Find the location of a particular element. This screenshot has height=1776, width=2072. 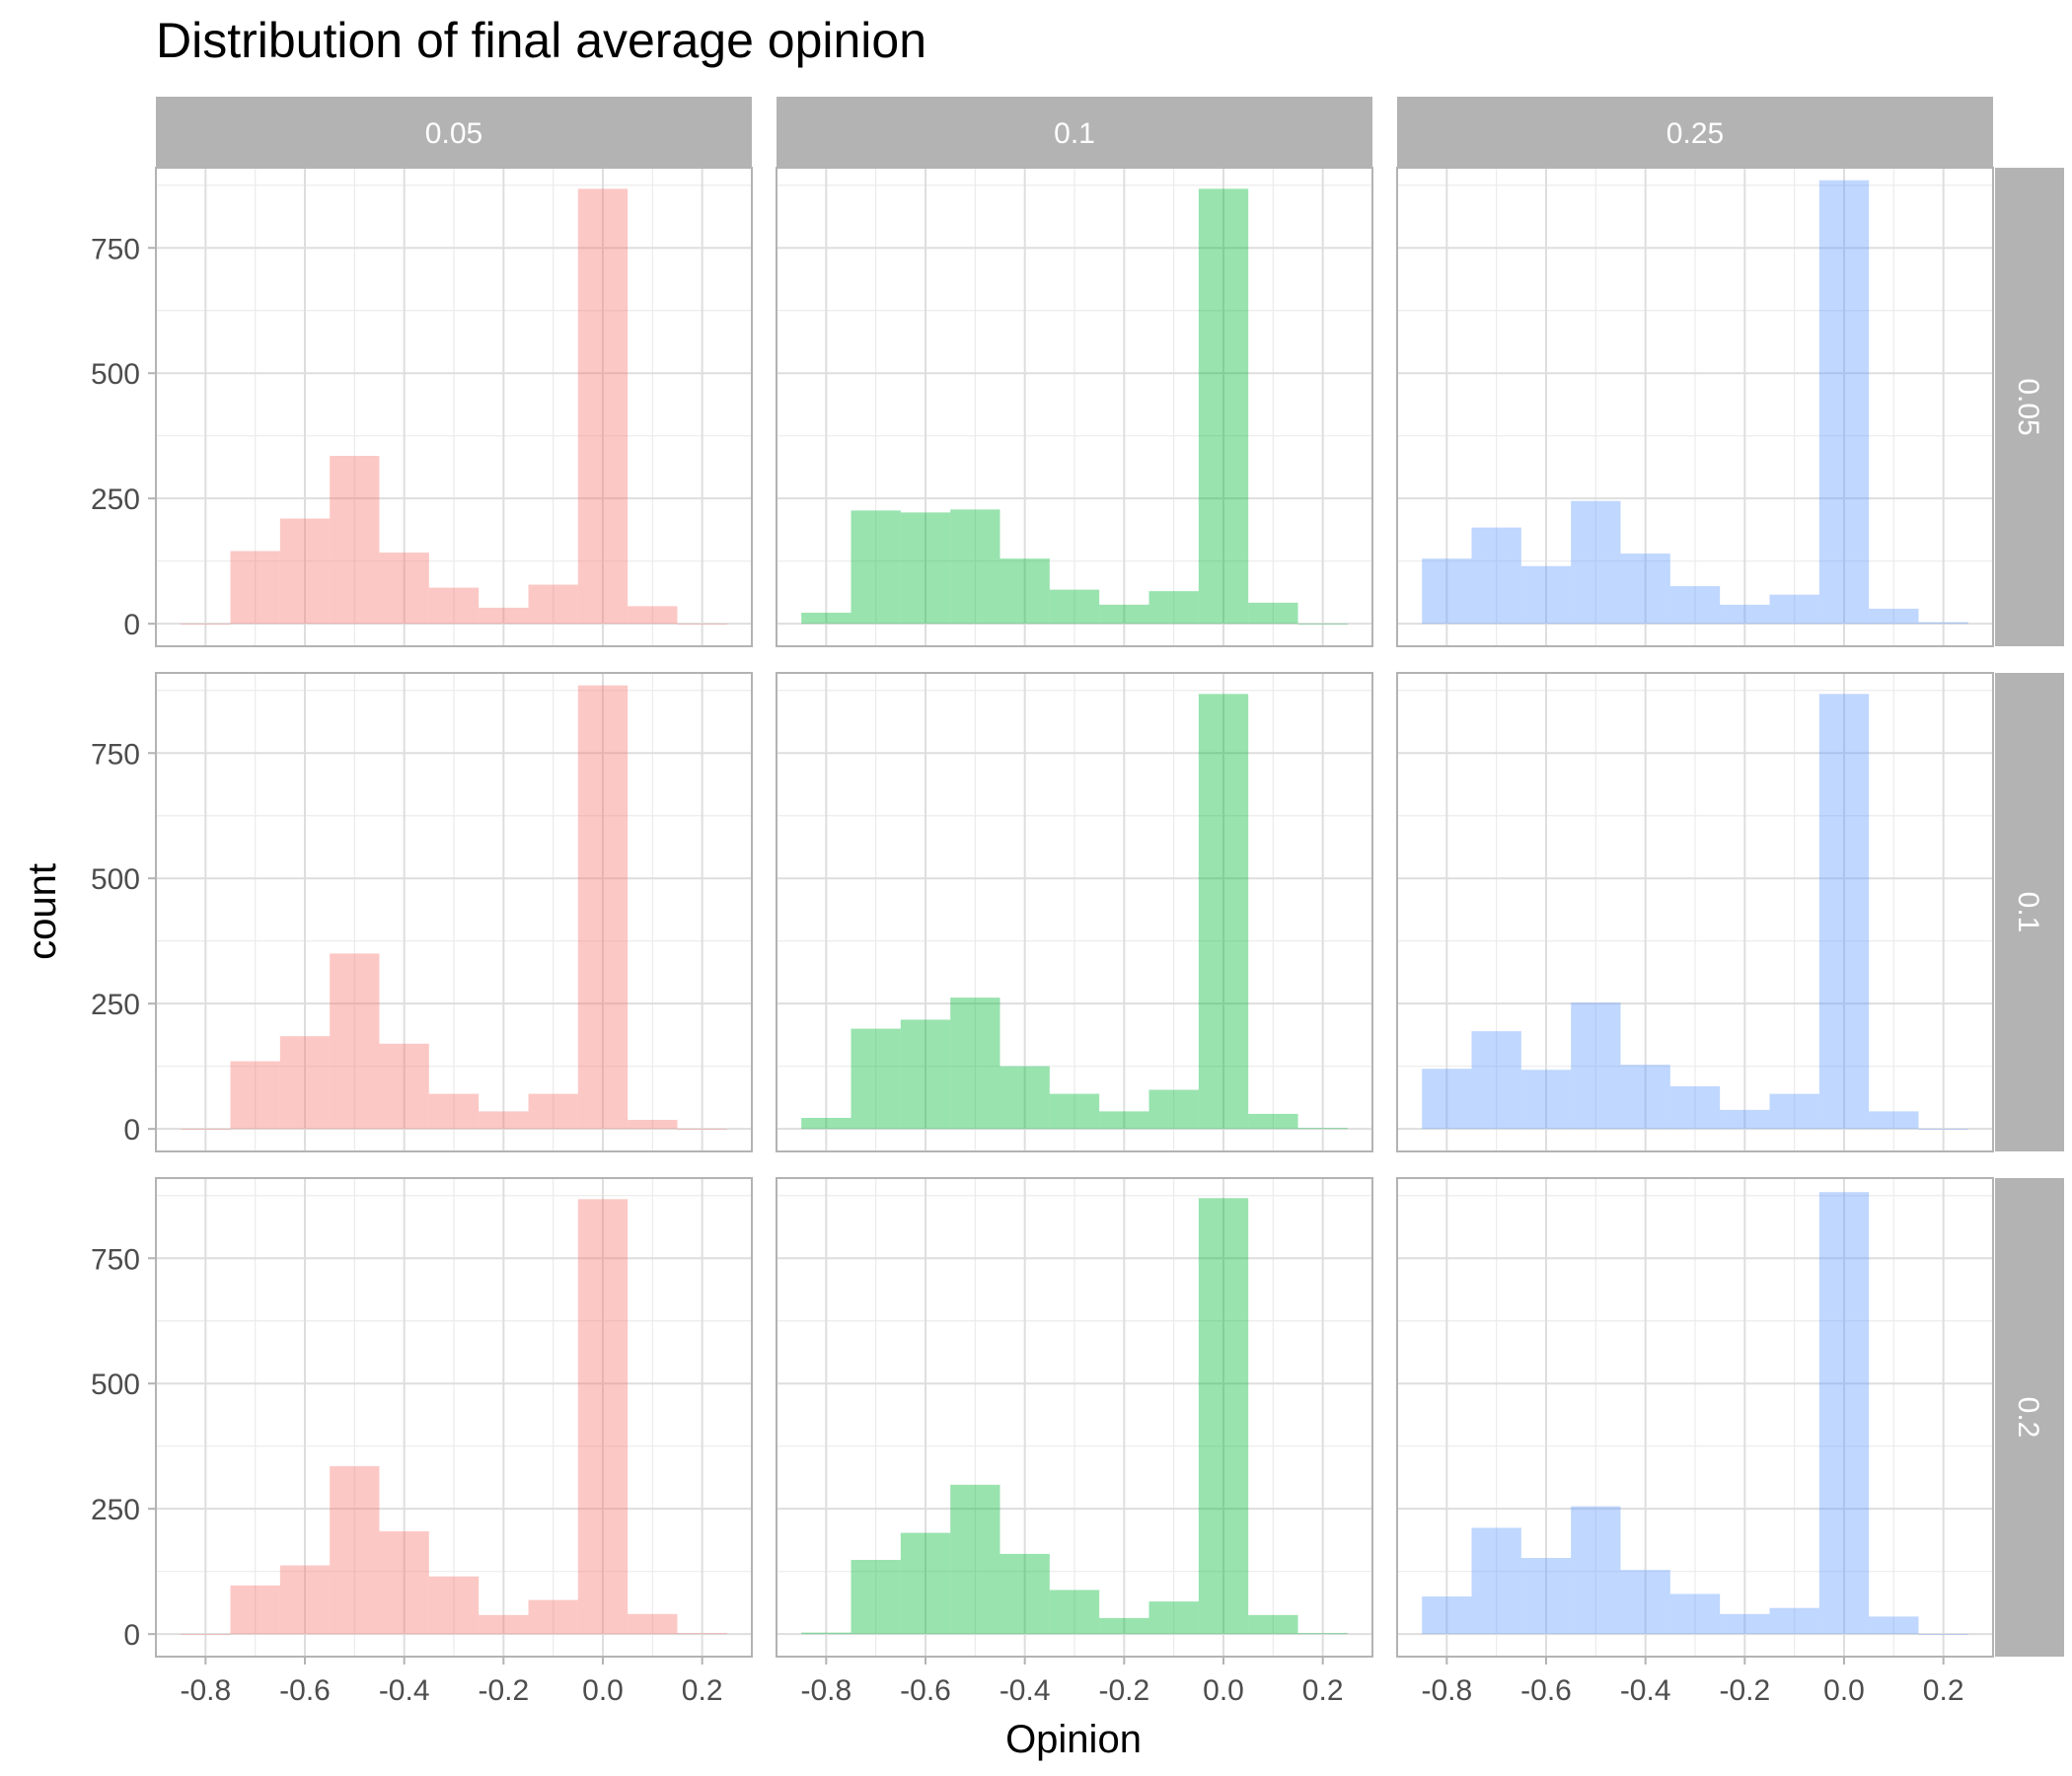

panel-r0-c2 is located at coordinates (1695, 407).